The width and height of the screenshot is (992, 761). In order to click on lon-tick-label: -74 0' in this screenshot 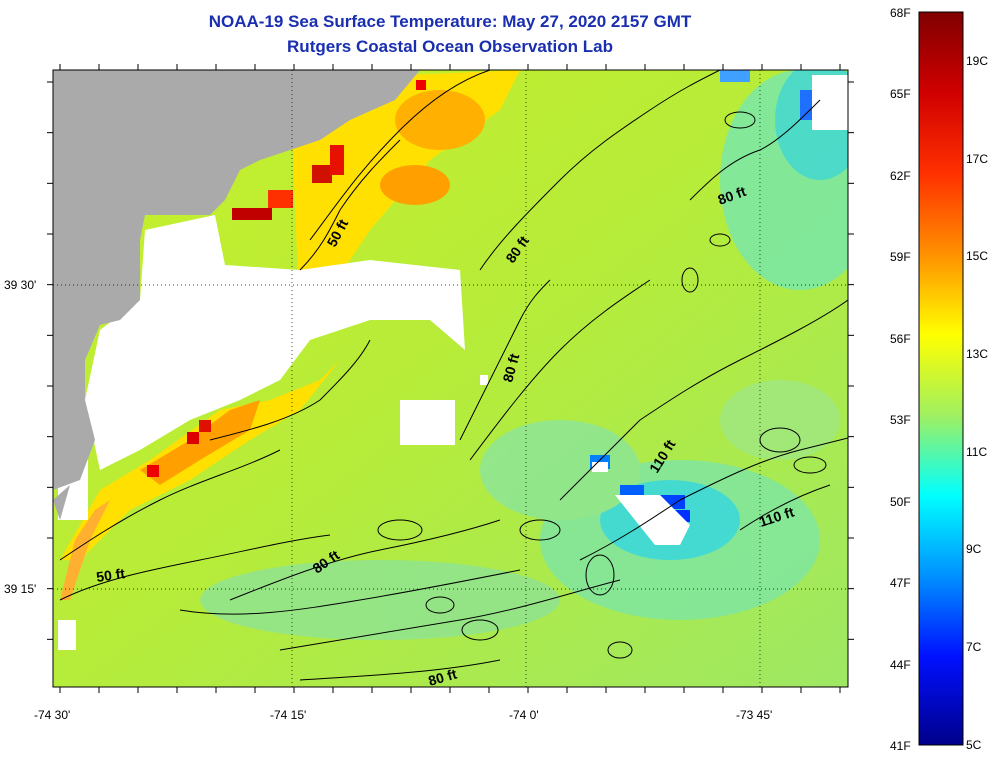, I will do `click(524, 715)`.